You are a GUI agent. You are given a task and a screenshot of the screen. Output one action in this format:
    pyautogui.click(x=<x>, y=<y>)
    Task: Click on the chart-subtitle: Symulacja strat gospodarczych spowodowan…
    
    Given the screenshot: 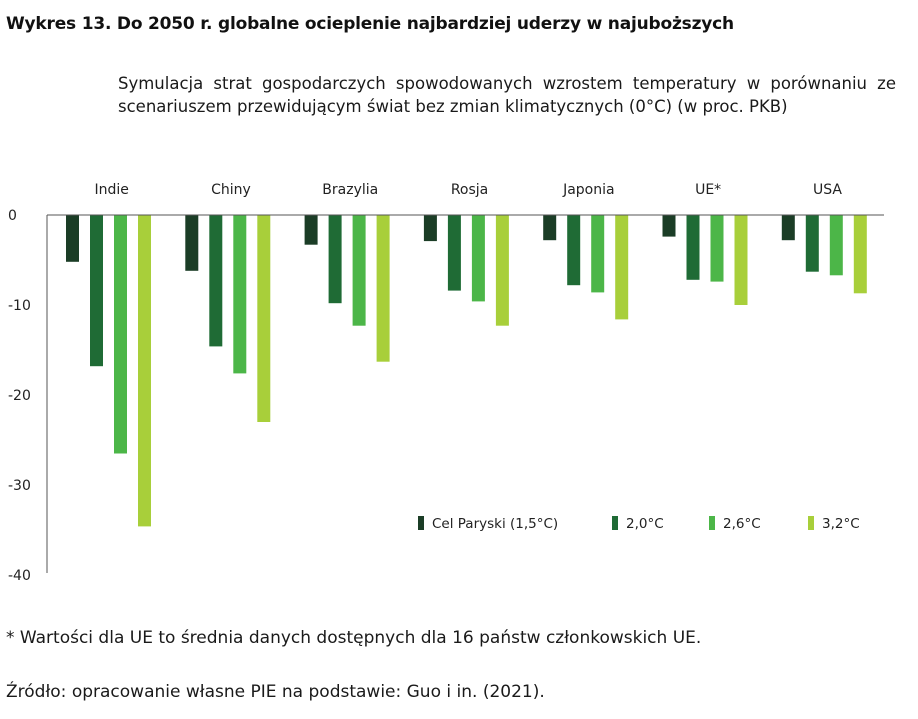 What is the action you would take?
    pyautogui.click(x=507, y=95)
    